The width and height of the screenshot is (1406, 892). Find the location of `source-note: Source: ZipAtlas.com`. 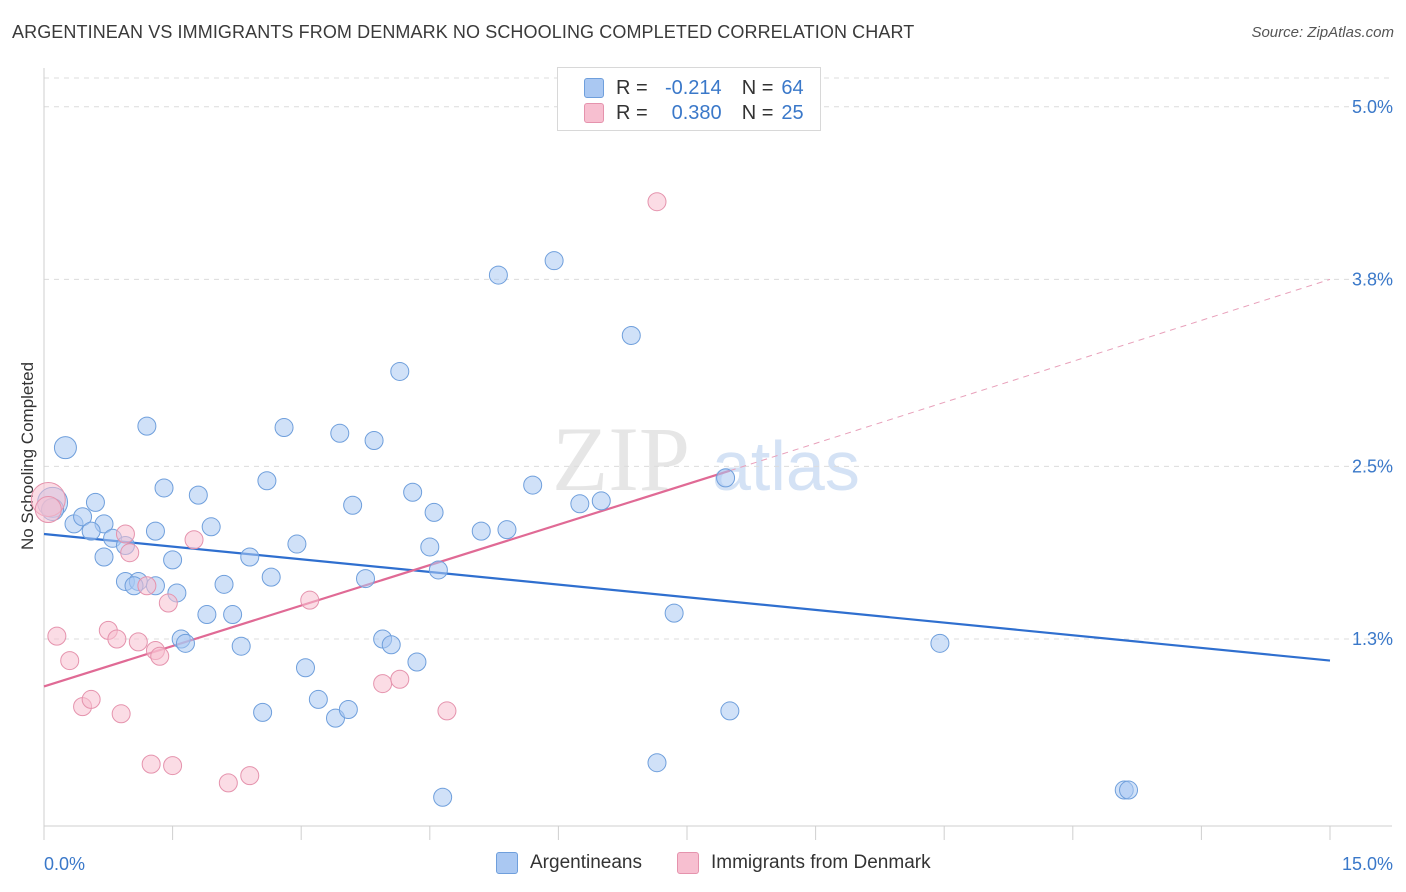

source-note: Source: ZipAtlas.com is located at coordinates (1322, 32).